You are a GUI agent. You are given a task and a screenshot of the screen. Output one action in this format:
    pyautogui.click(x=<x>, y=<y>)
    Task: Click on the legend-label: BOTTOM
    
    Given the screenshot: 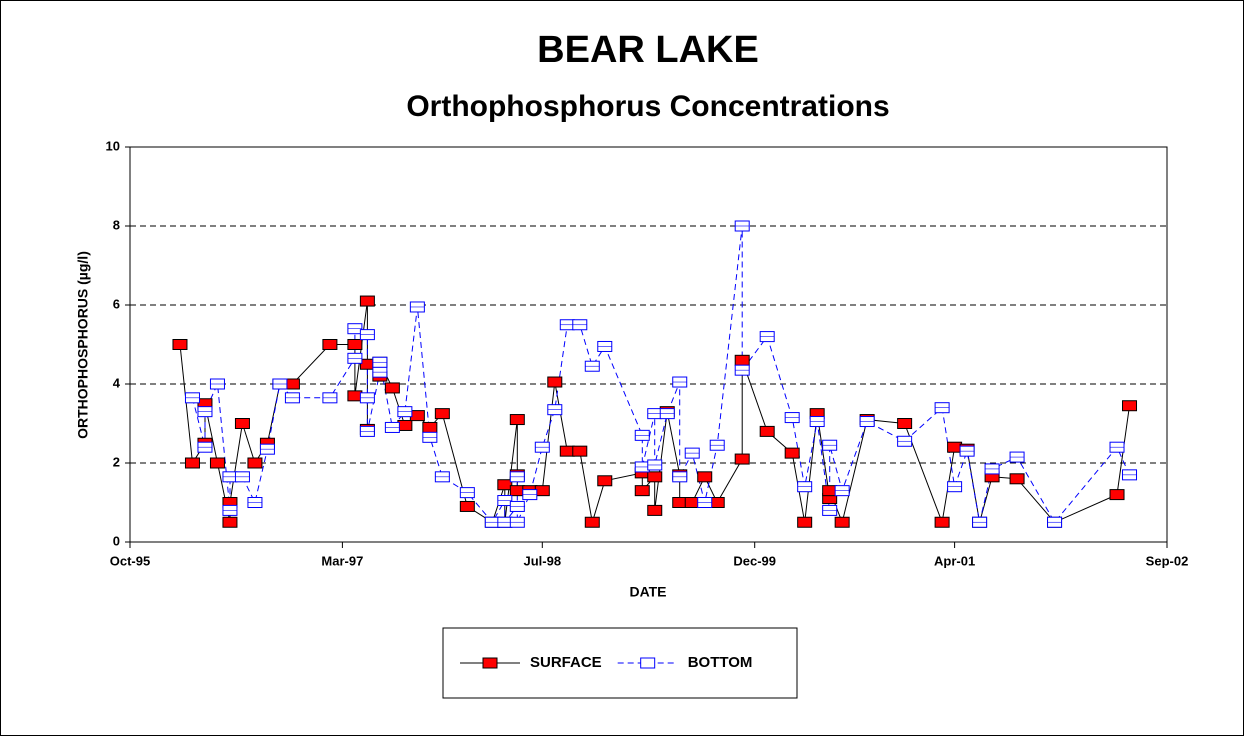 What is the action you would take?
    pyautogui.click(x=720, y=662)
    